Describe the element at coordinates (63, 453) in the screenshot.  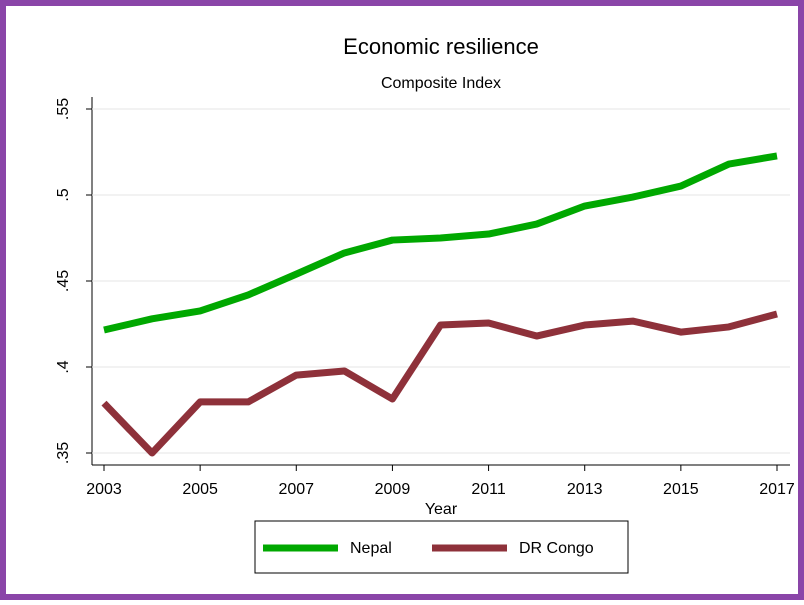
I see `y-tick-label: .35` at that location.